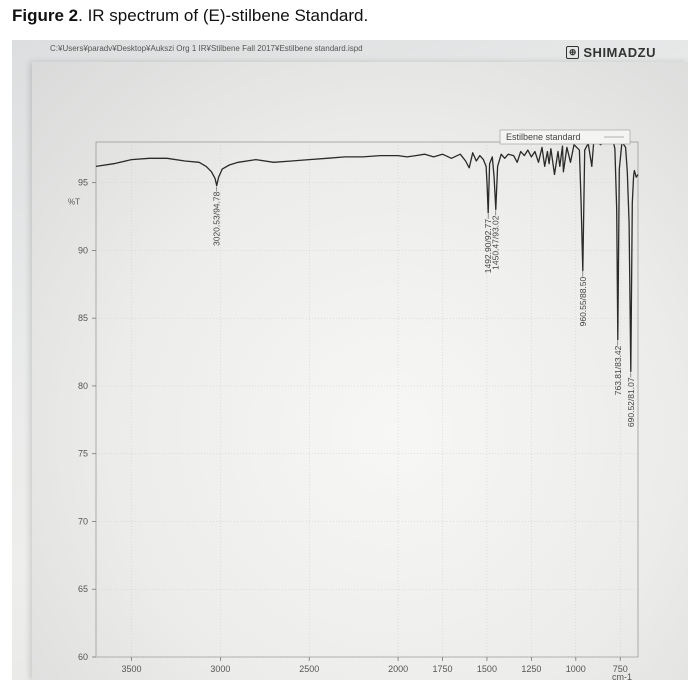 This screenshot has width=700, height=683. What do you see at coordinates (496, 242) in the screenshot?
I see `peak-label: 1450.47/93.02` at bounding box center [496, 242].